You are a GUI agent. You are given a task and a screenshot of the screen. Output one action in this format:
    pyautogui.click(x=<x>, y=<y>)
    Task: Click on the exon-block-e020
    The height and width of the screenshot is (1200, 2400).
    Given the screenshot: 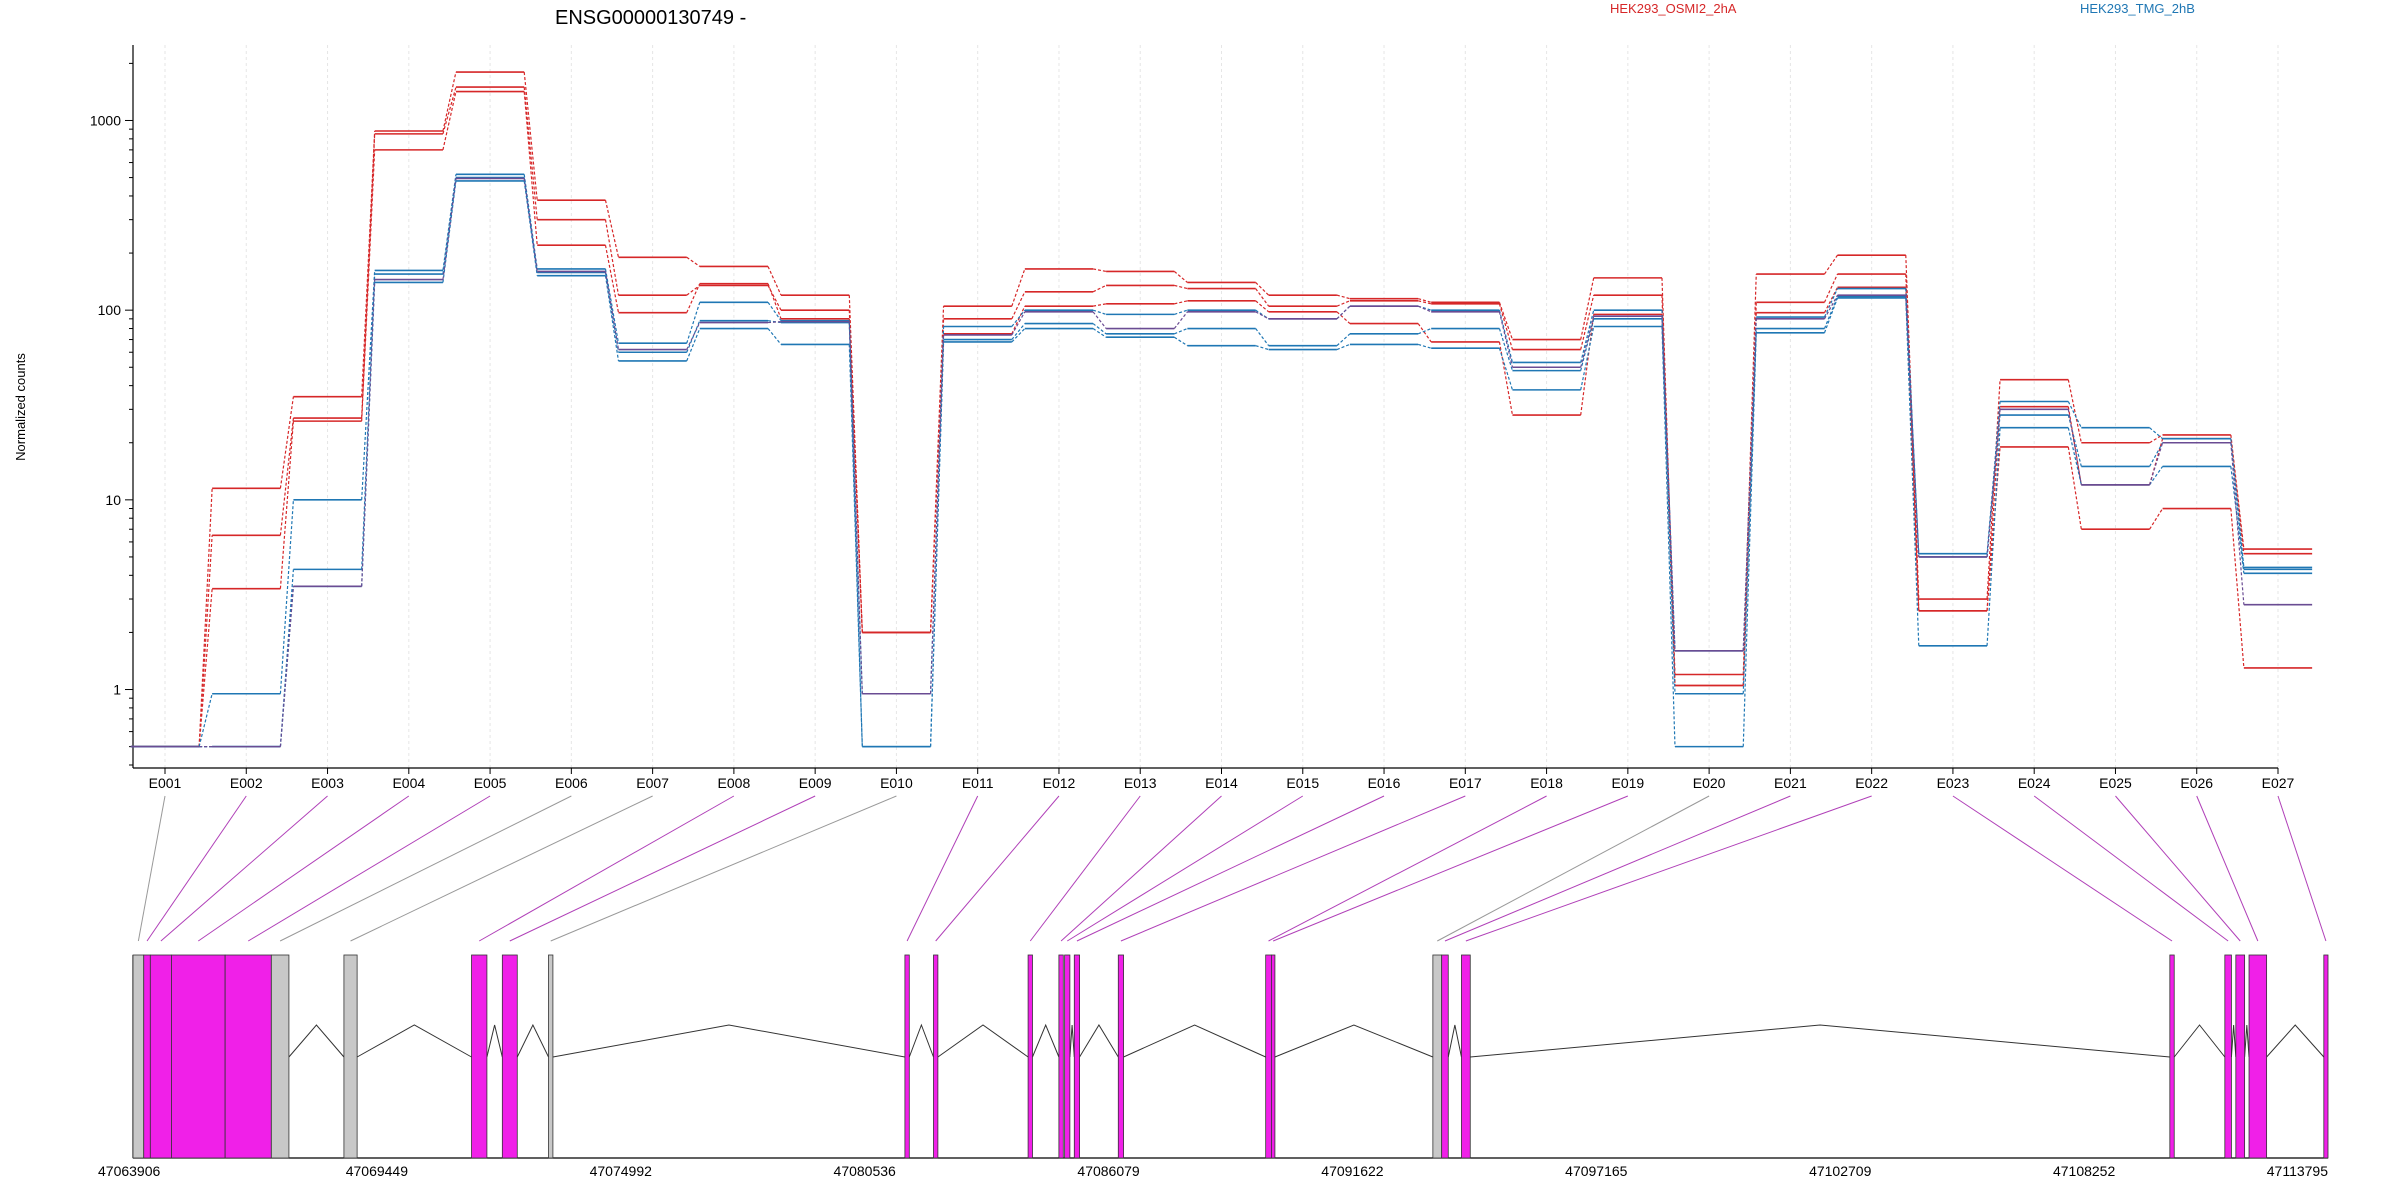 What is the action you would take?
    pyautogui.click(x=1437, y=1056)
    